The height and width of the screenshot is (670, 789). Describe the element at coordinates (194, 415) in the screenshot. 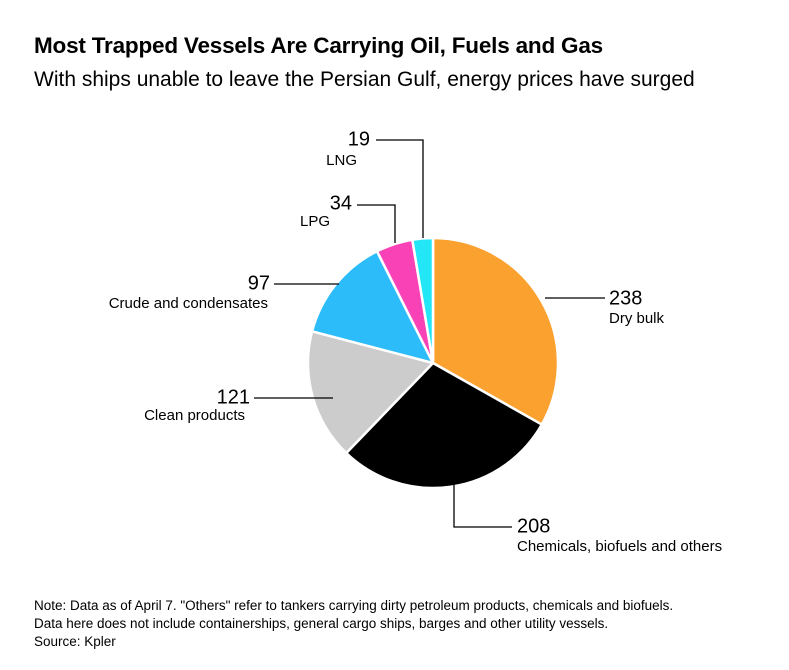

I see `category-label-clean-products: Clean products` at that location.